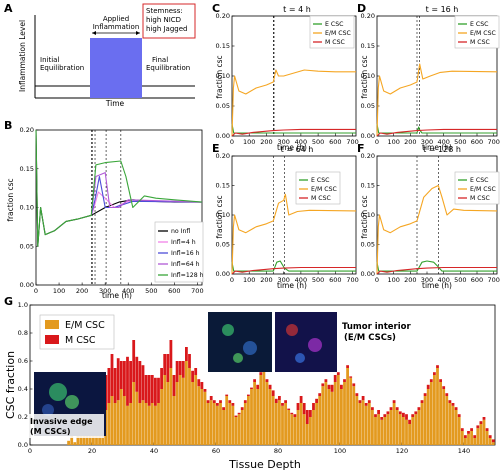 This screenshot has height=471, width=500. Describe the element at coordinates (27, 246) in the screenshot. I see `chart-b-ytick-label: 0.05` at that location.